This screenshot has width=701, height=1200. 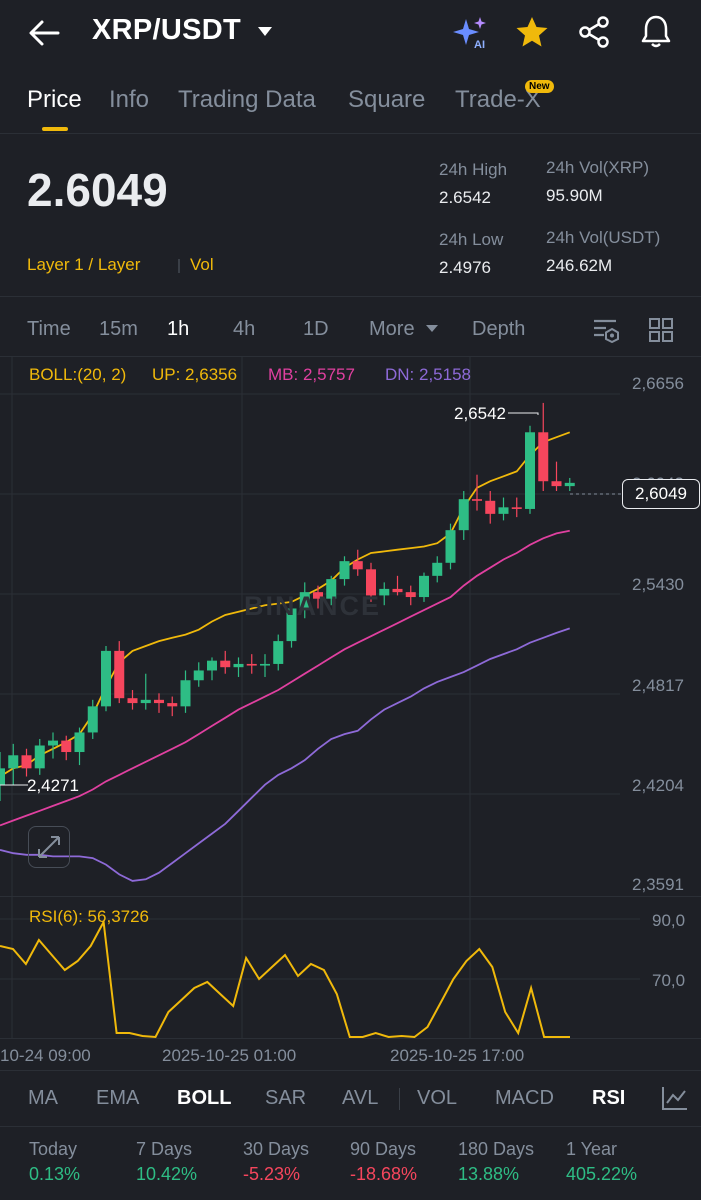 I want to click on tf-1d: 1D, so click(x=316, y=329).